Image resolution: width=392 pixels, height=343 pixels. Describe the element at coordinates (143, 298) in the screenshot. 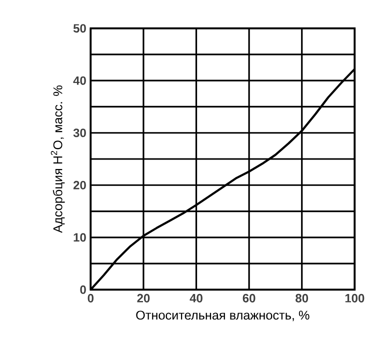

I see `x-tick-label: 20` at that location.